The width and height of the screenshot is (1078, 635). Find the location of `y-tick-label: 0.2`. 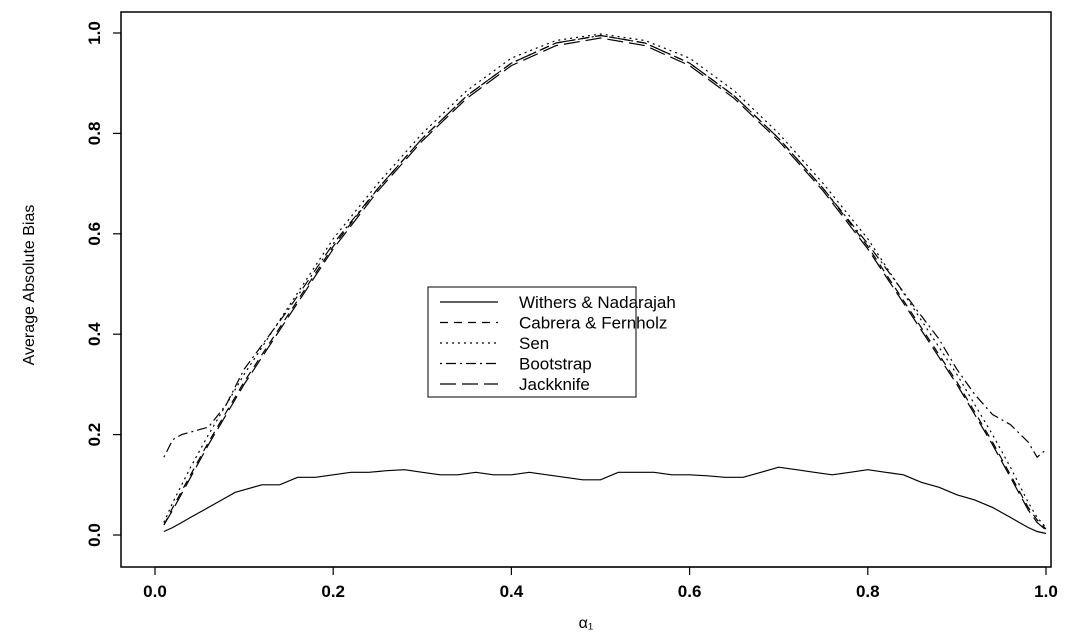

y-tick-label: 0.2 is located at coordinates (94, 435).